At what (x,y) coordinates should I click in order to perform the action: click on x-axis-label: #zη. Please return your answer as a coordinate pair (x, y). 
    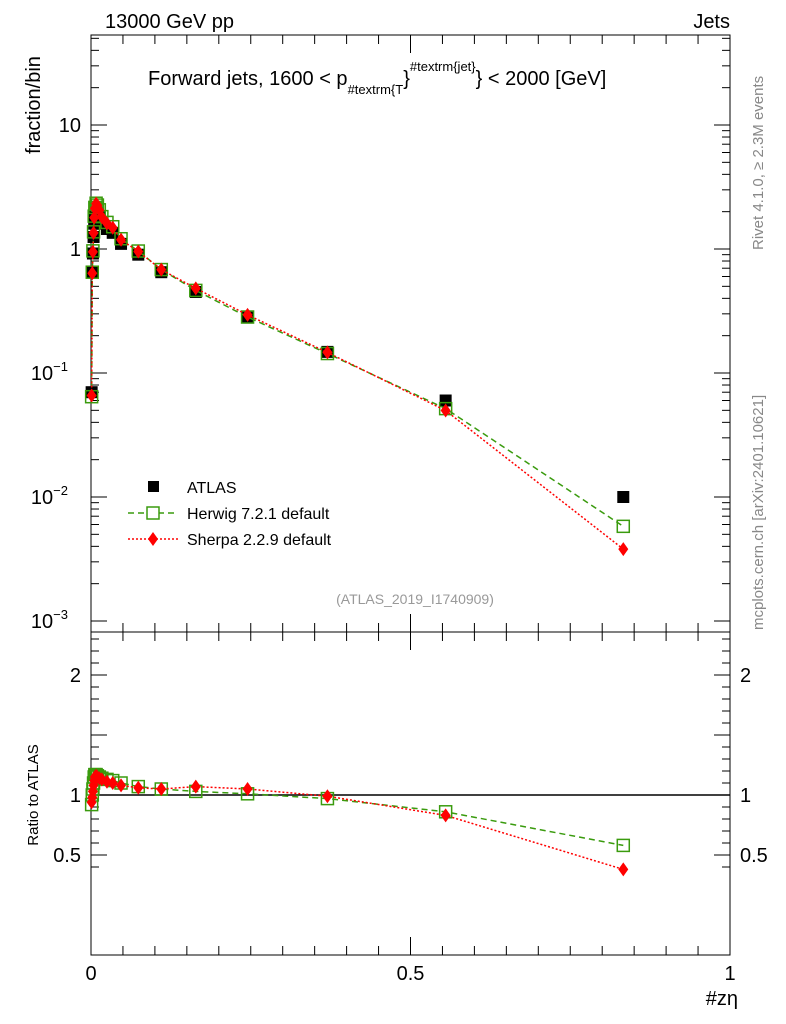
    Looking at the image, I should click on (722, 999).